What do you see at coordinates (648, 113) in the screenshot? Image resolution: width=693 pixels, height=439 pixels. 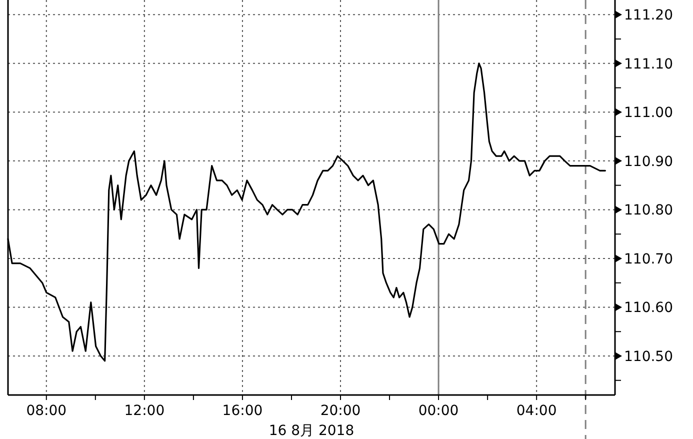 I see `y-tick-label: 111.00` at bounding box center [648, 113].